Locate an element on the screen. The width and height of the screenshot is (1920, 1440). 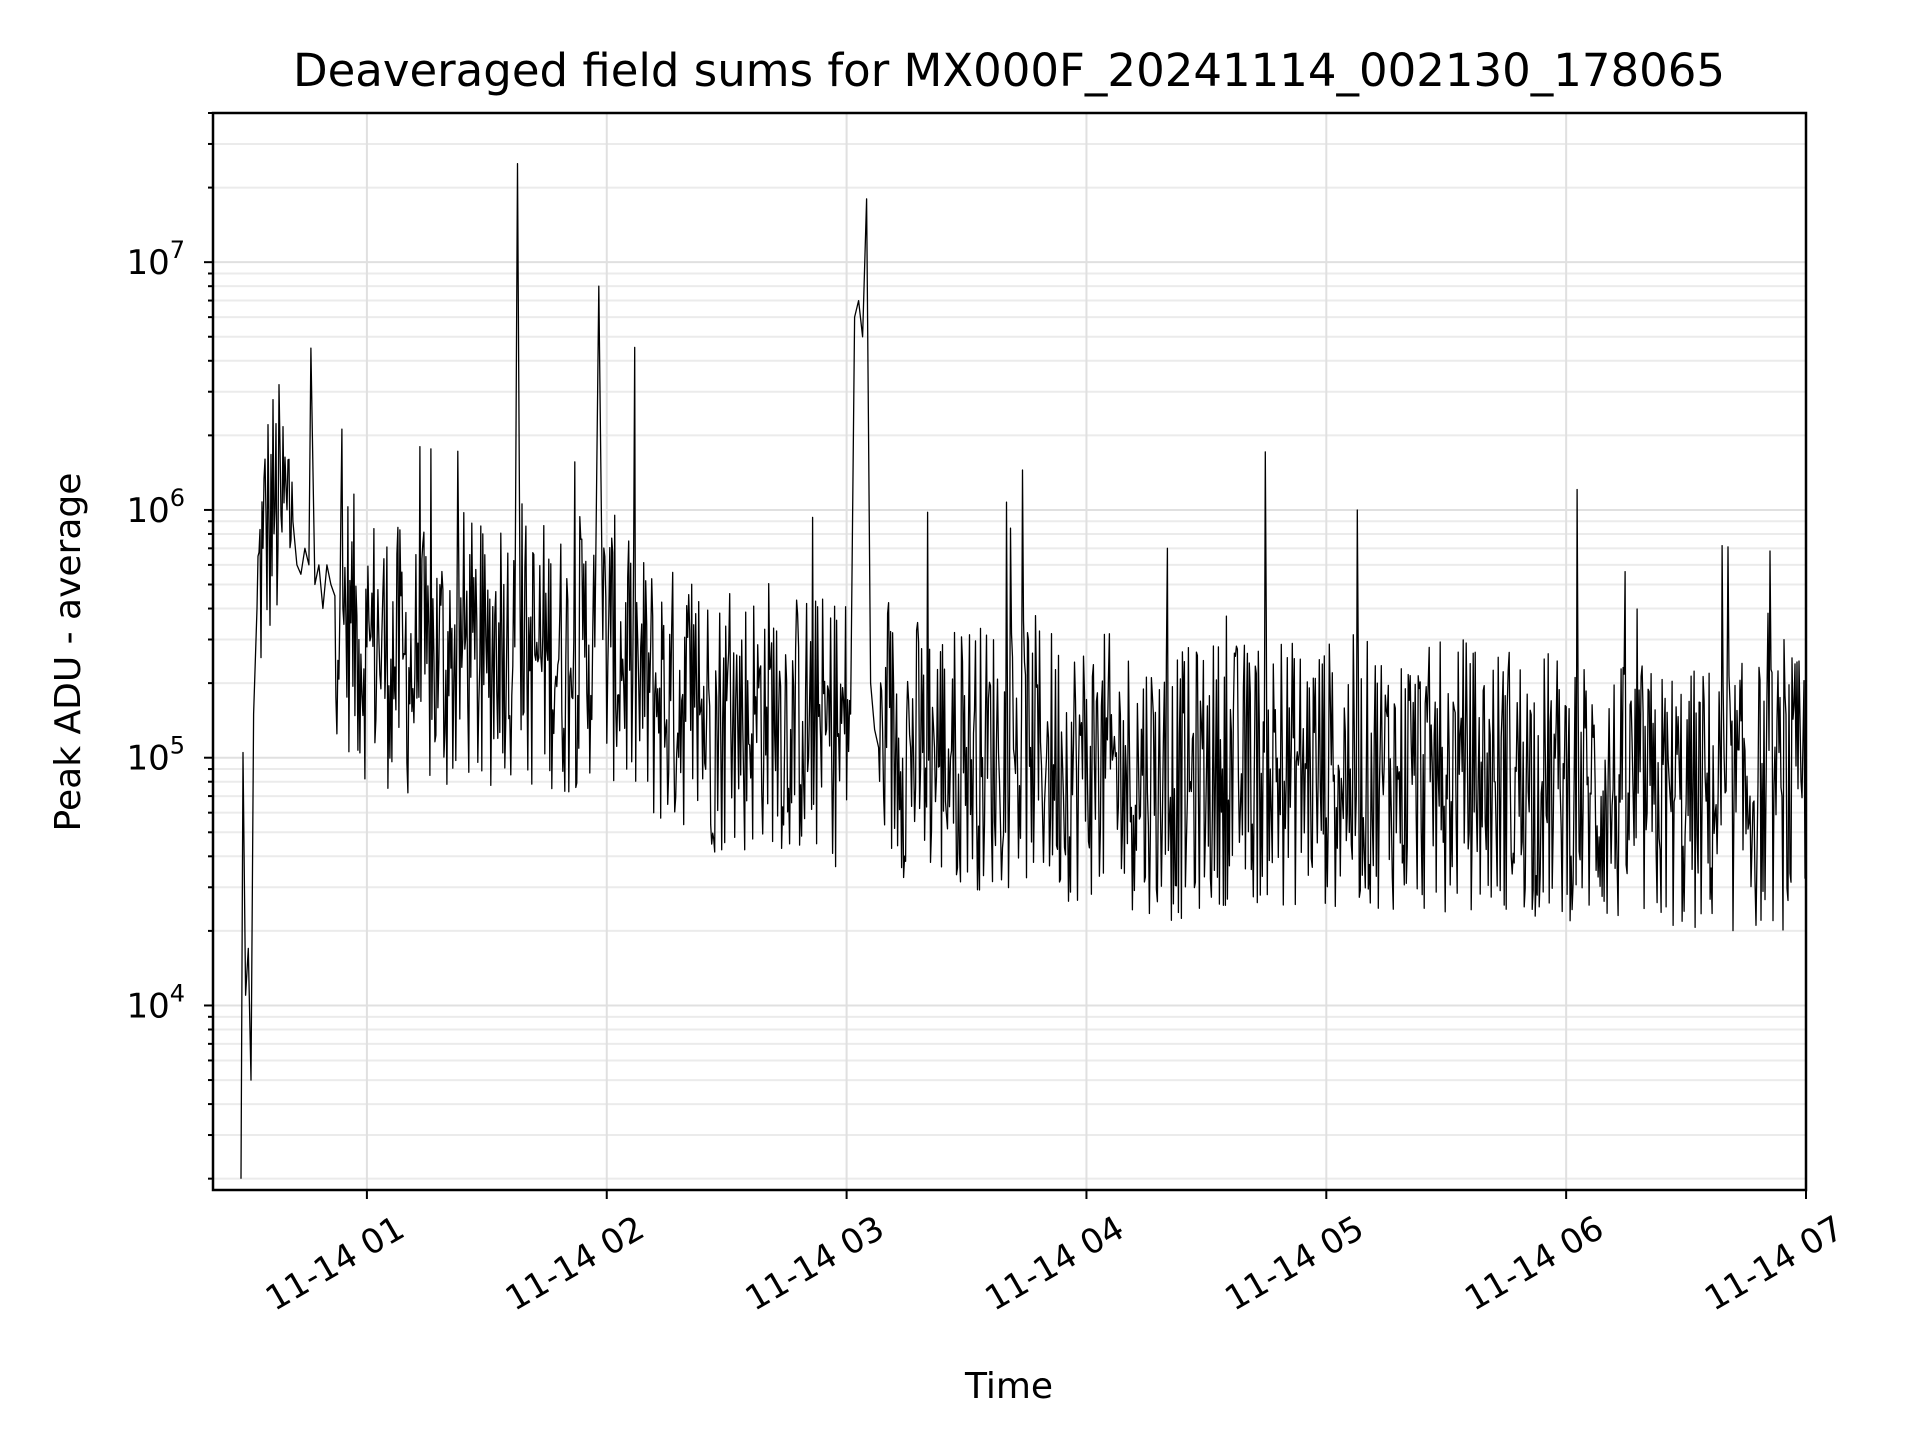
x-tick-label: 11-14 07 is located at coordinates (1774, 1263).